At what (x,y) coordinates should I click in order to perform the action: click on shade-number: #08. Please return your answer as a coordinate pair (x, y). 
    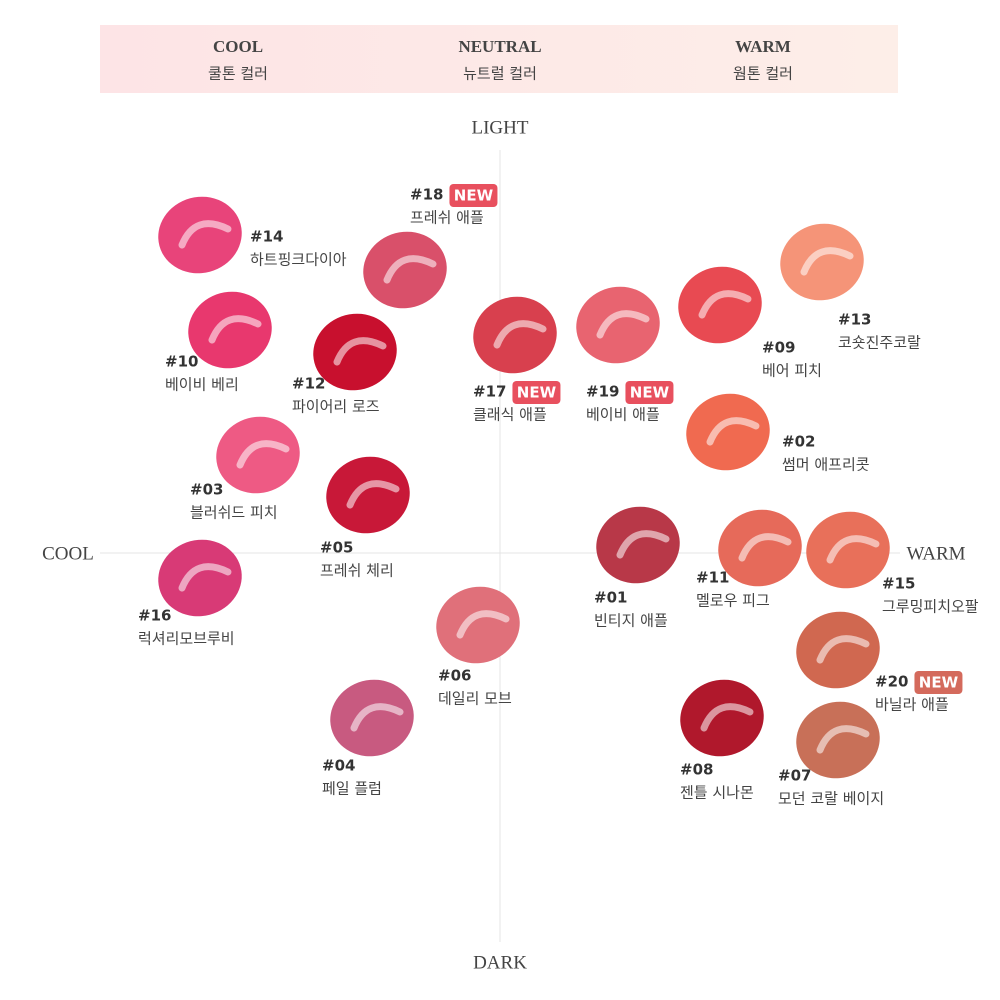
    Looking at the image, I should click on (696, 770).